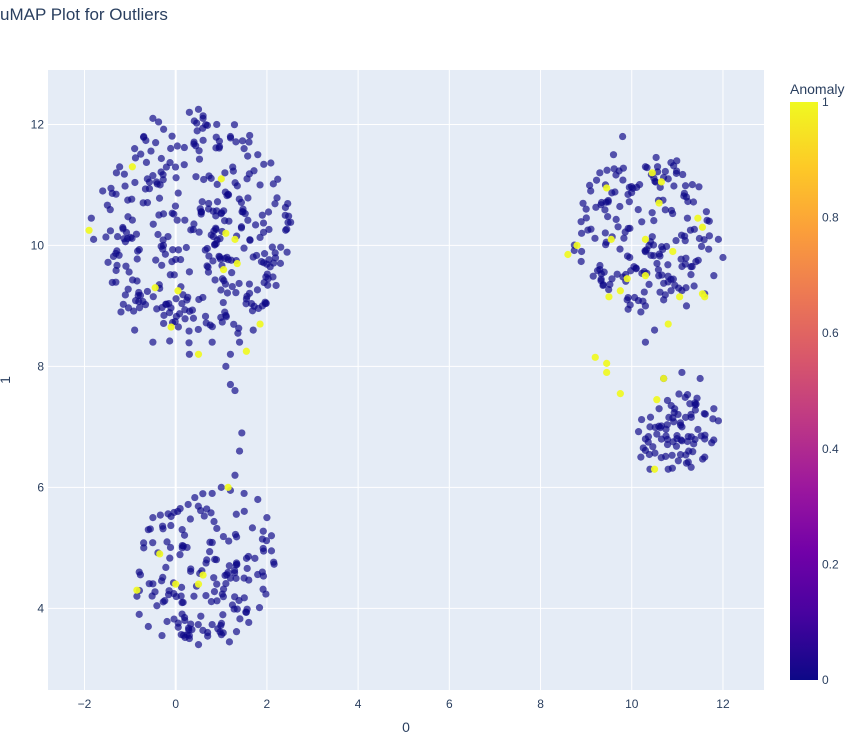  I want to click on y-tick-labels: 4 6 8 10 12, so click(38, 366).